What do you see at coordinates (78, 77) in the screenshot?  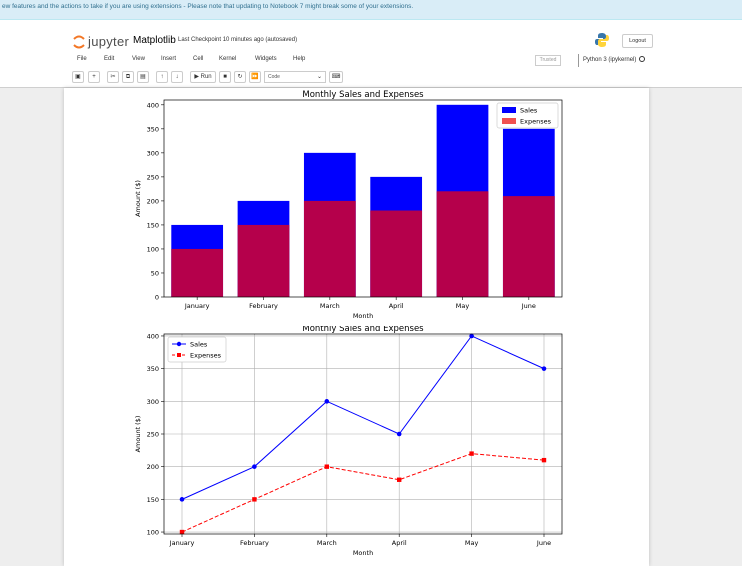 I see `save-icon: ▣` at bounding box center [78, 77].